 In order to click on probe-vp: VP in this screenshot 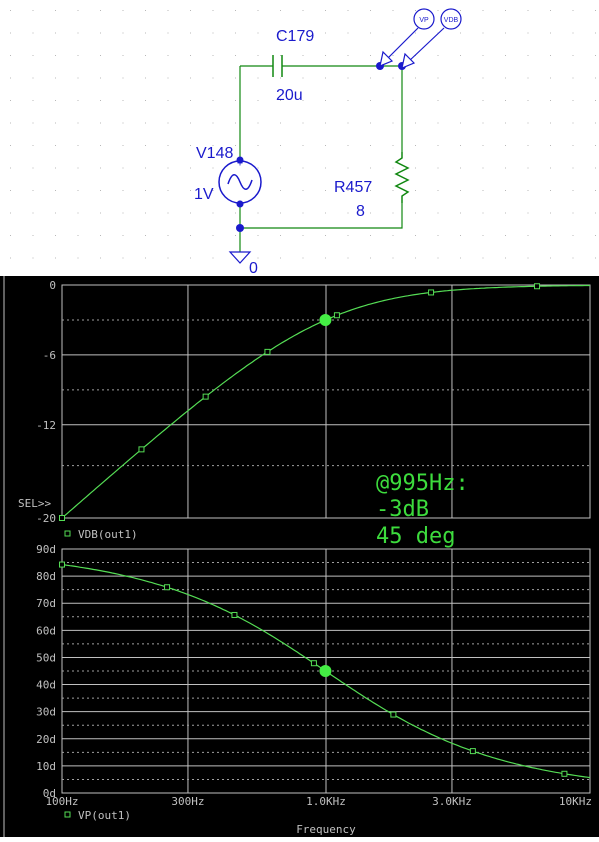, I will do `click(407, 37)`.